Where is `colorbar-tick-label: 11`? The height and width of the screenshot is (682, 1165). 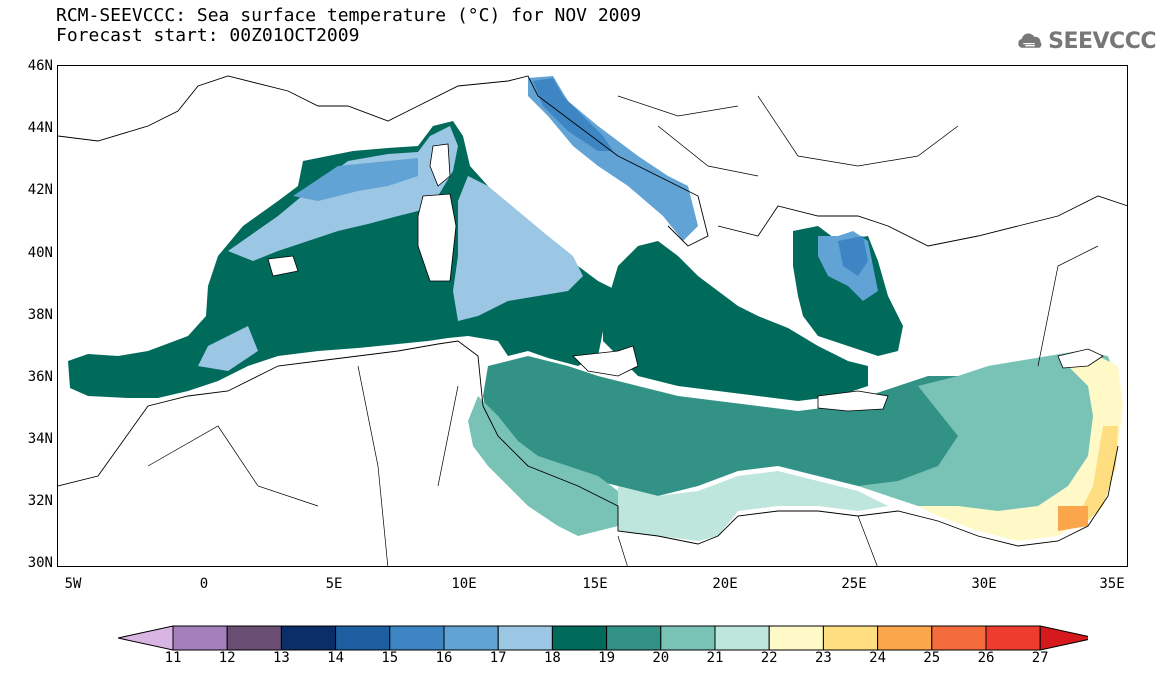 colorbar-tick-label: 11 is located at coordinates (173, 658).